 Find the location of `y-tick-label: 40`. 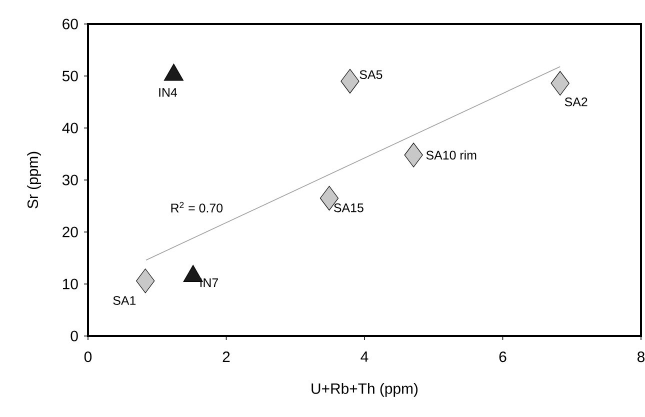

y-tick-label: 40 is located at coordinates (70, 128).